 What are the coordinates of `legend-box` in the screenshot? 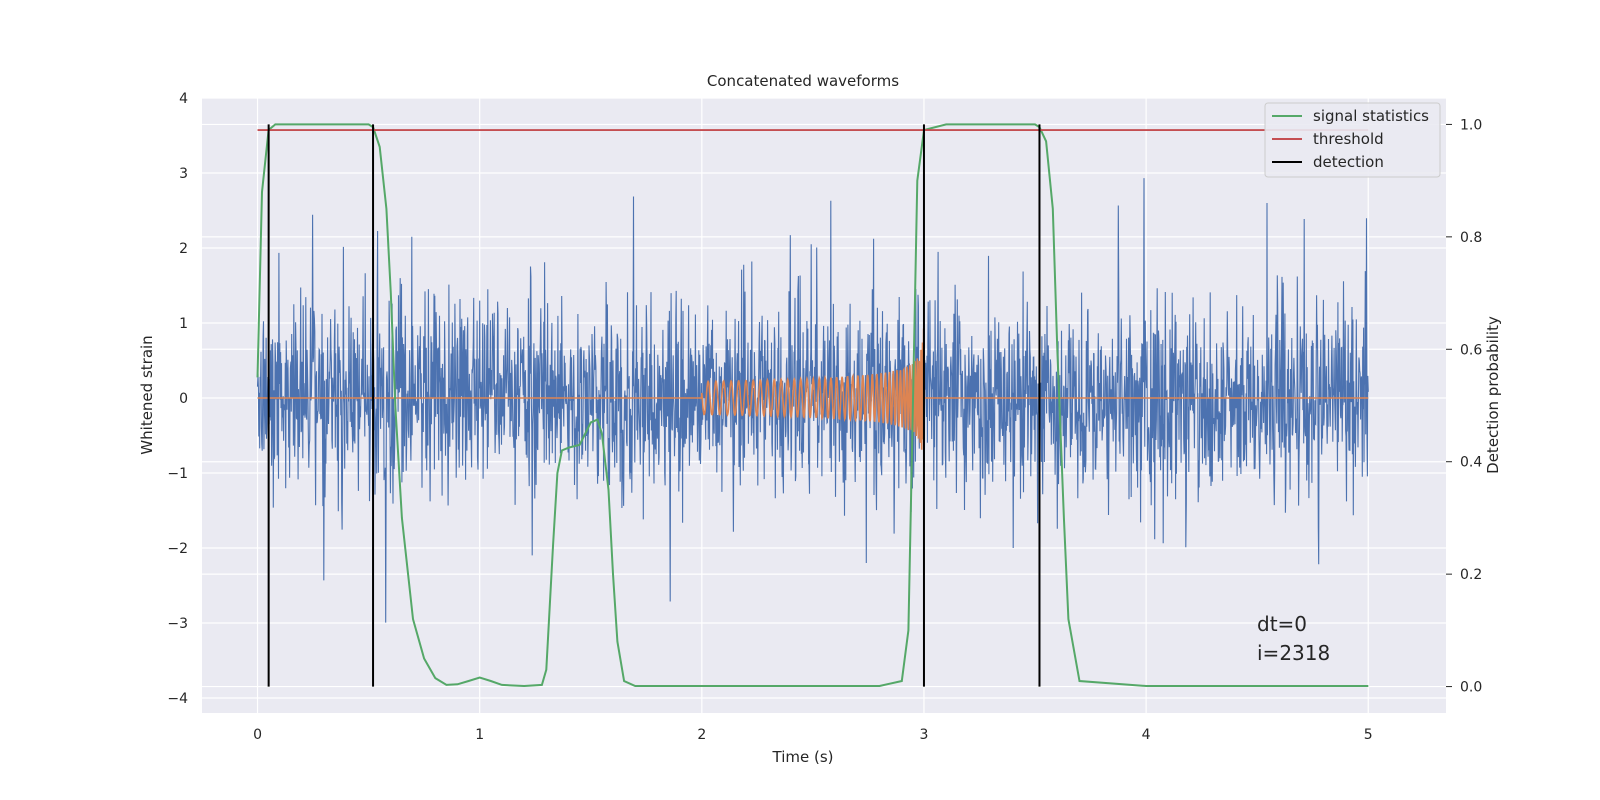 It's located at (1352, 140).